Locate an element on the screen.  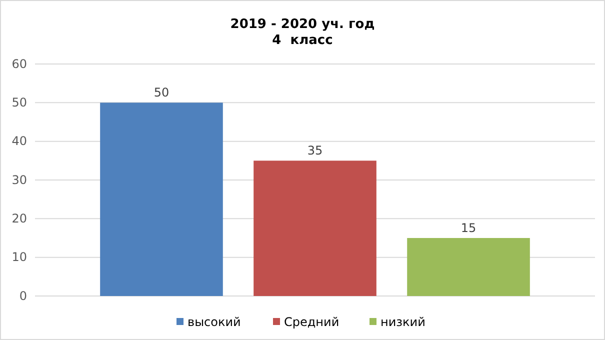
legend-label: Средний is located at coordinates (312, 322).